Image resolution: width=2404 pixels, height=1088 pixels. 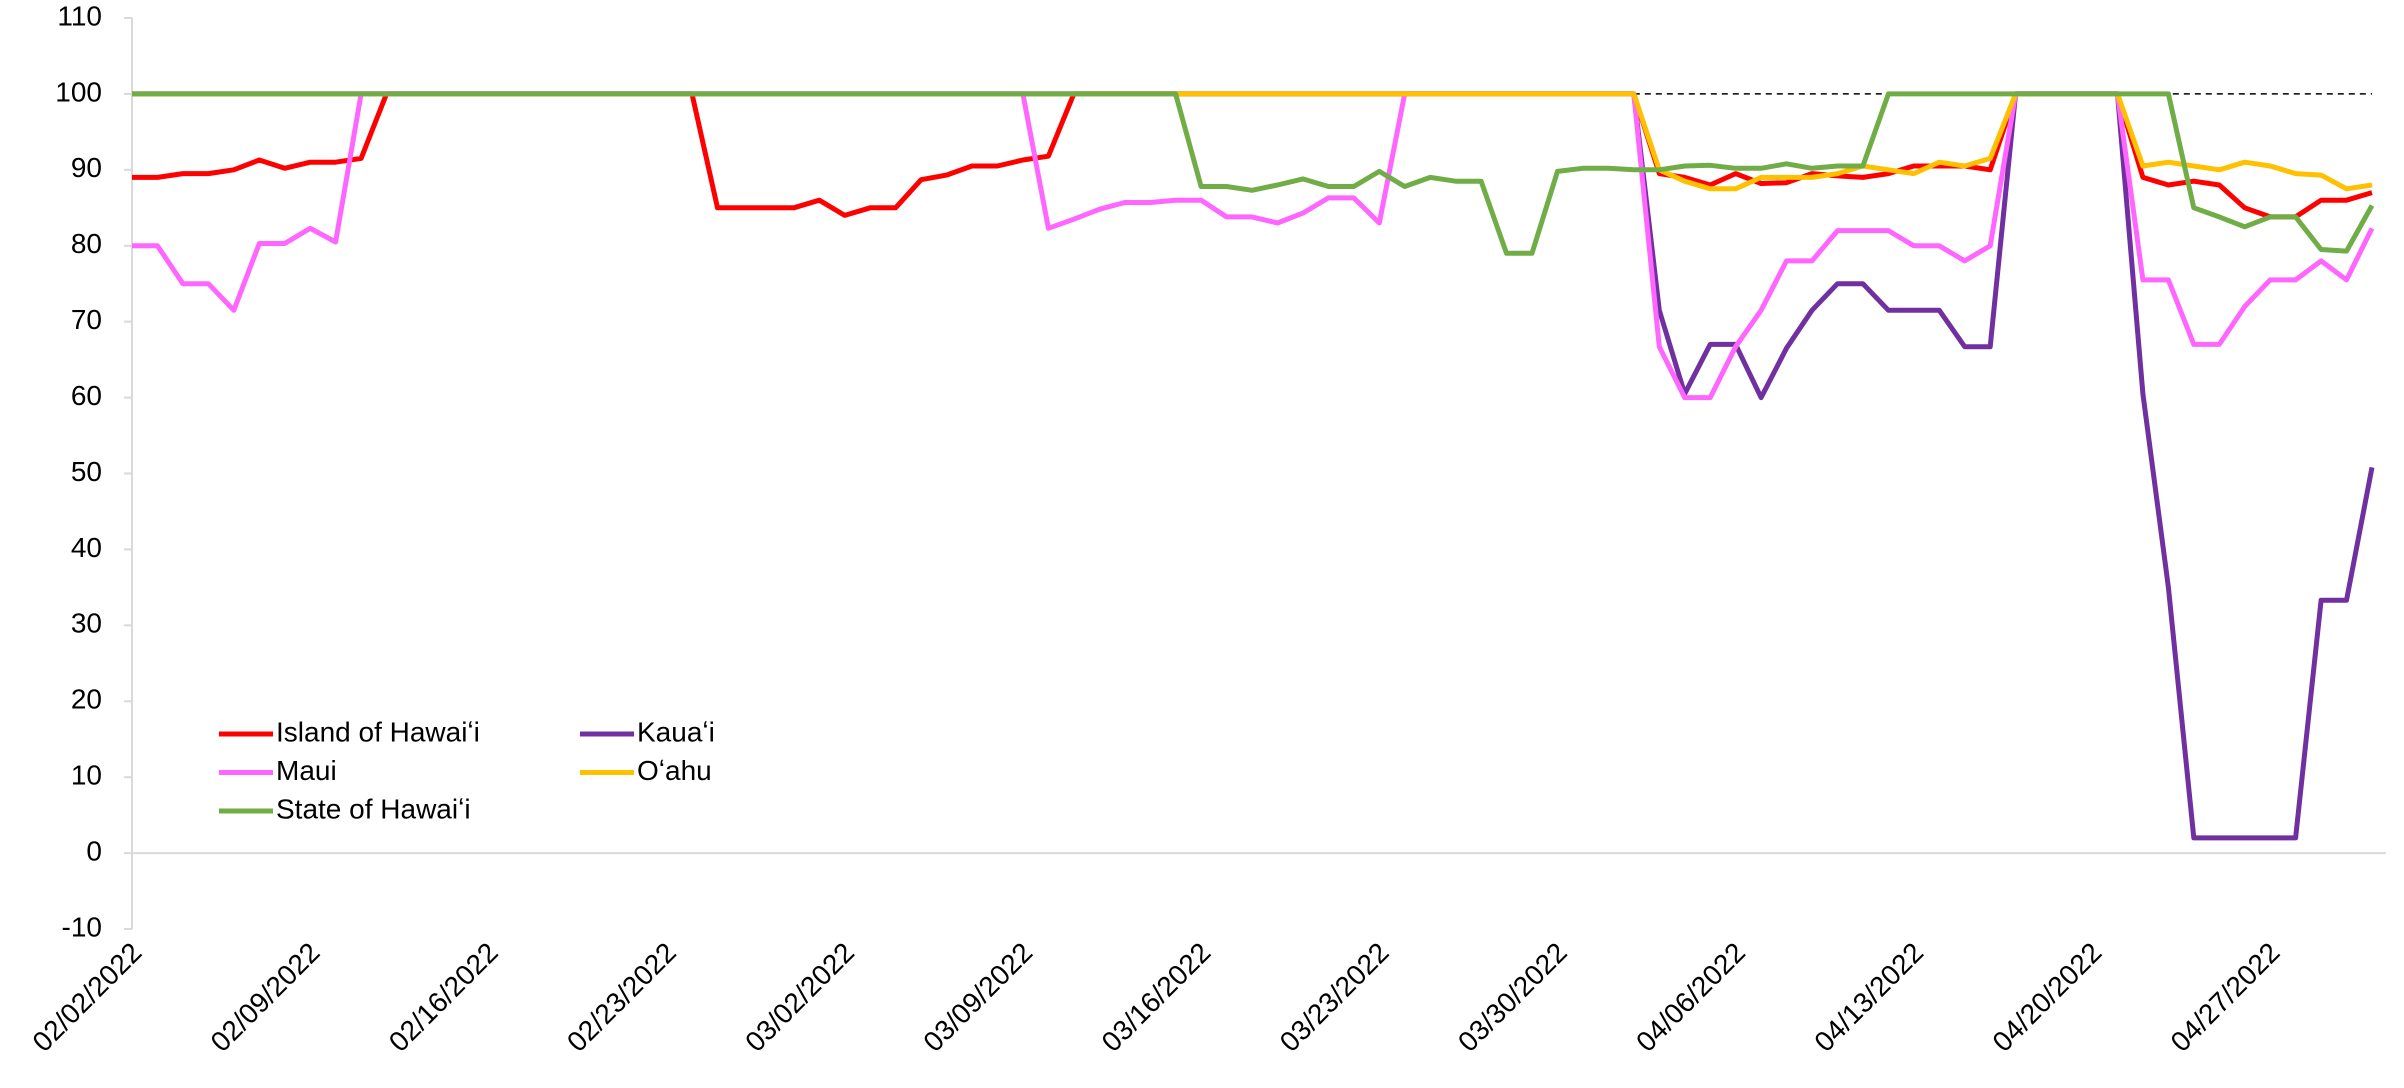 I want to click on y-tick-label: 50, so click(x=86, y=471).